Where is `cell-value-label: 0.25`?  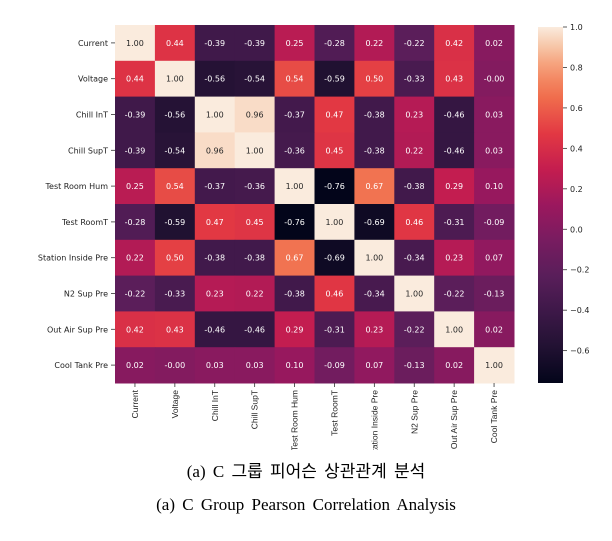
cell-value-label: 0.25 is located at coordinates (295, 43).